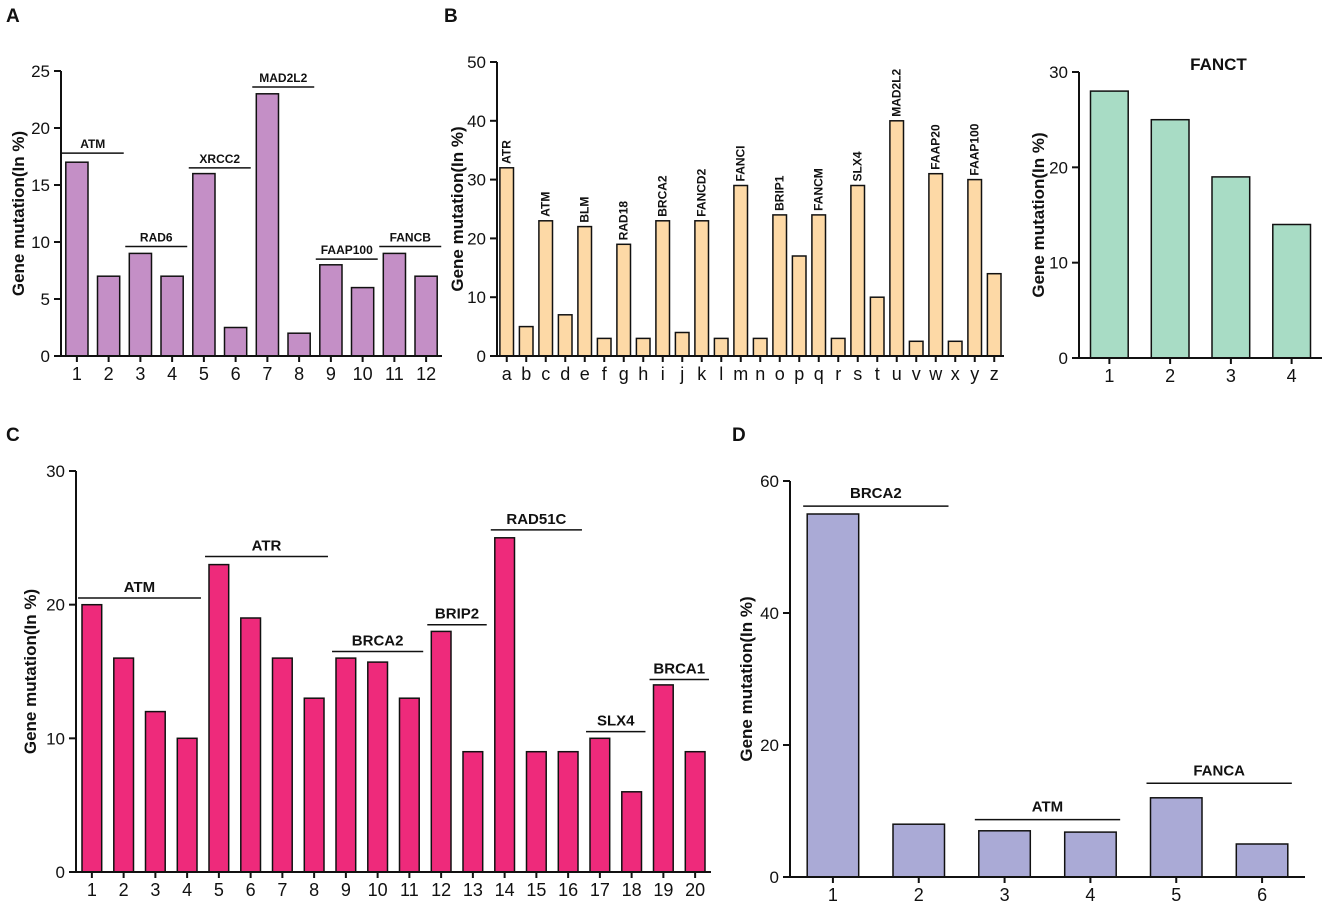 The width and height of the screenshot is (1325, 904). What do you see at coordinates (780, 285) in the screenshot?
I see `bar-b1-o` at bounding box center [780, 285].